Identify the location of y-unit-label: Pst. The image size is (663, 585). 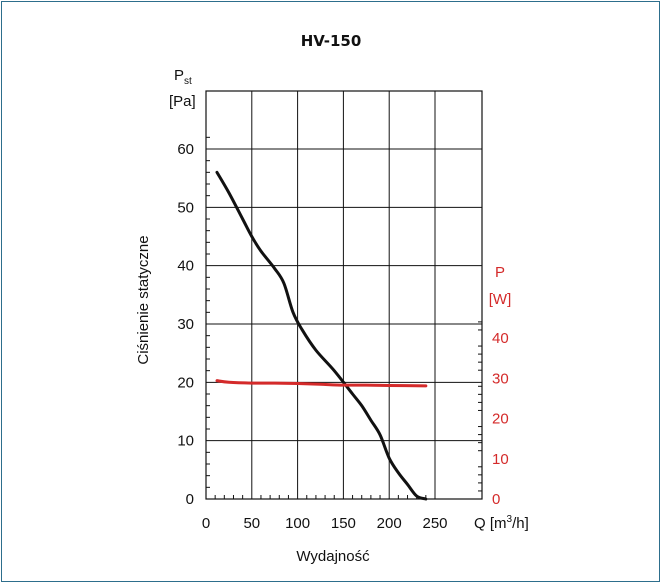
(183, 77).